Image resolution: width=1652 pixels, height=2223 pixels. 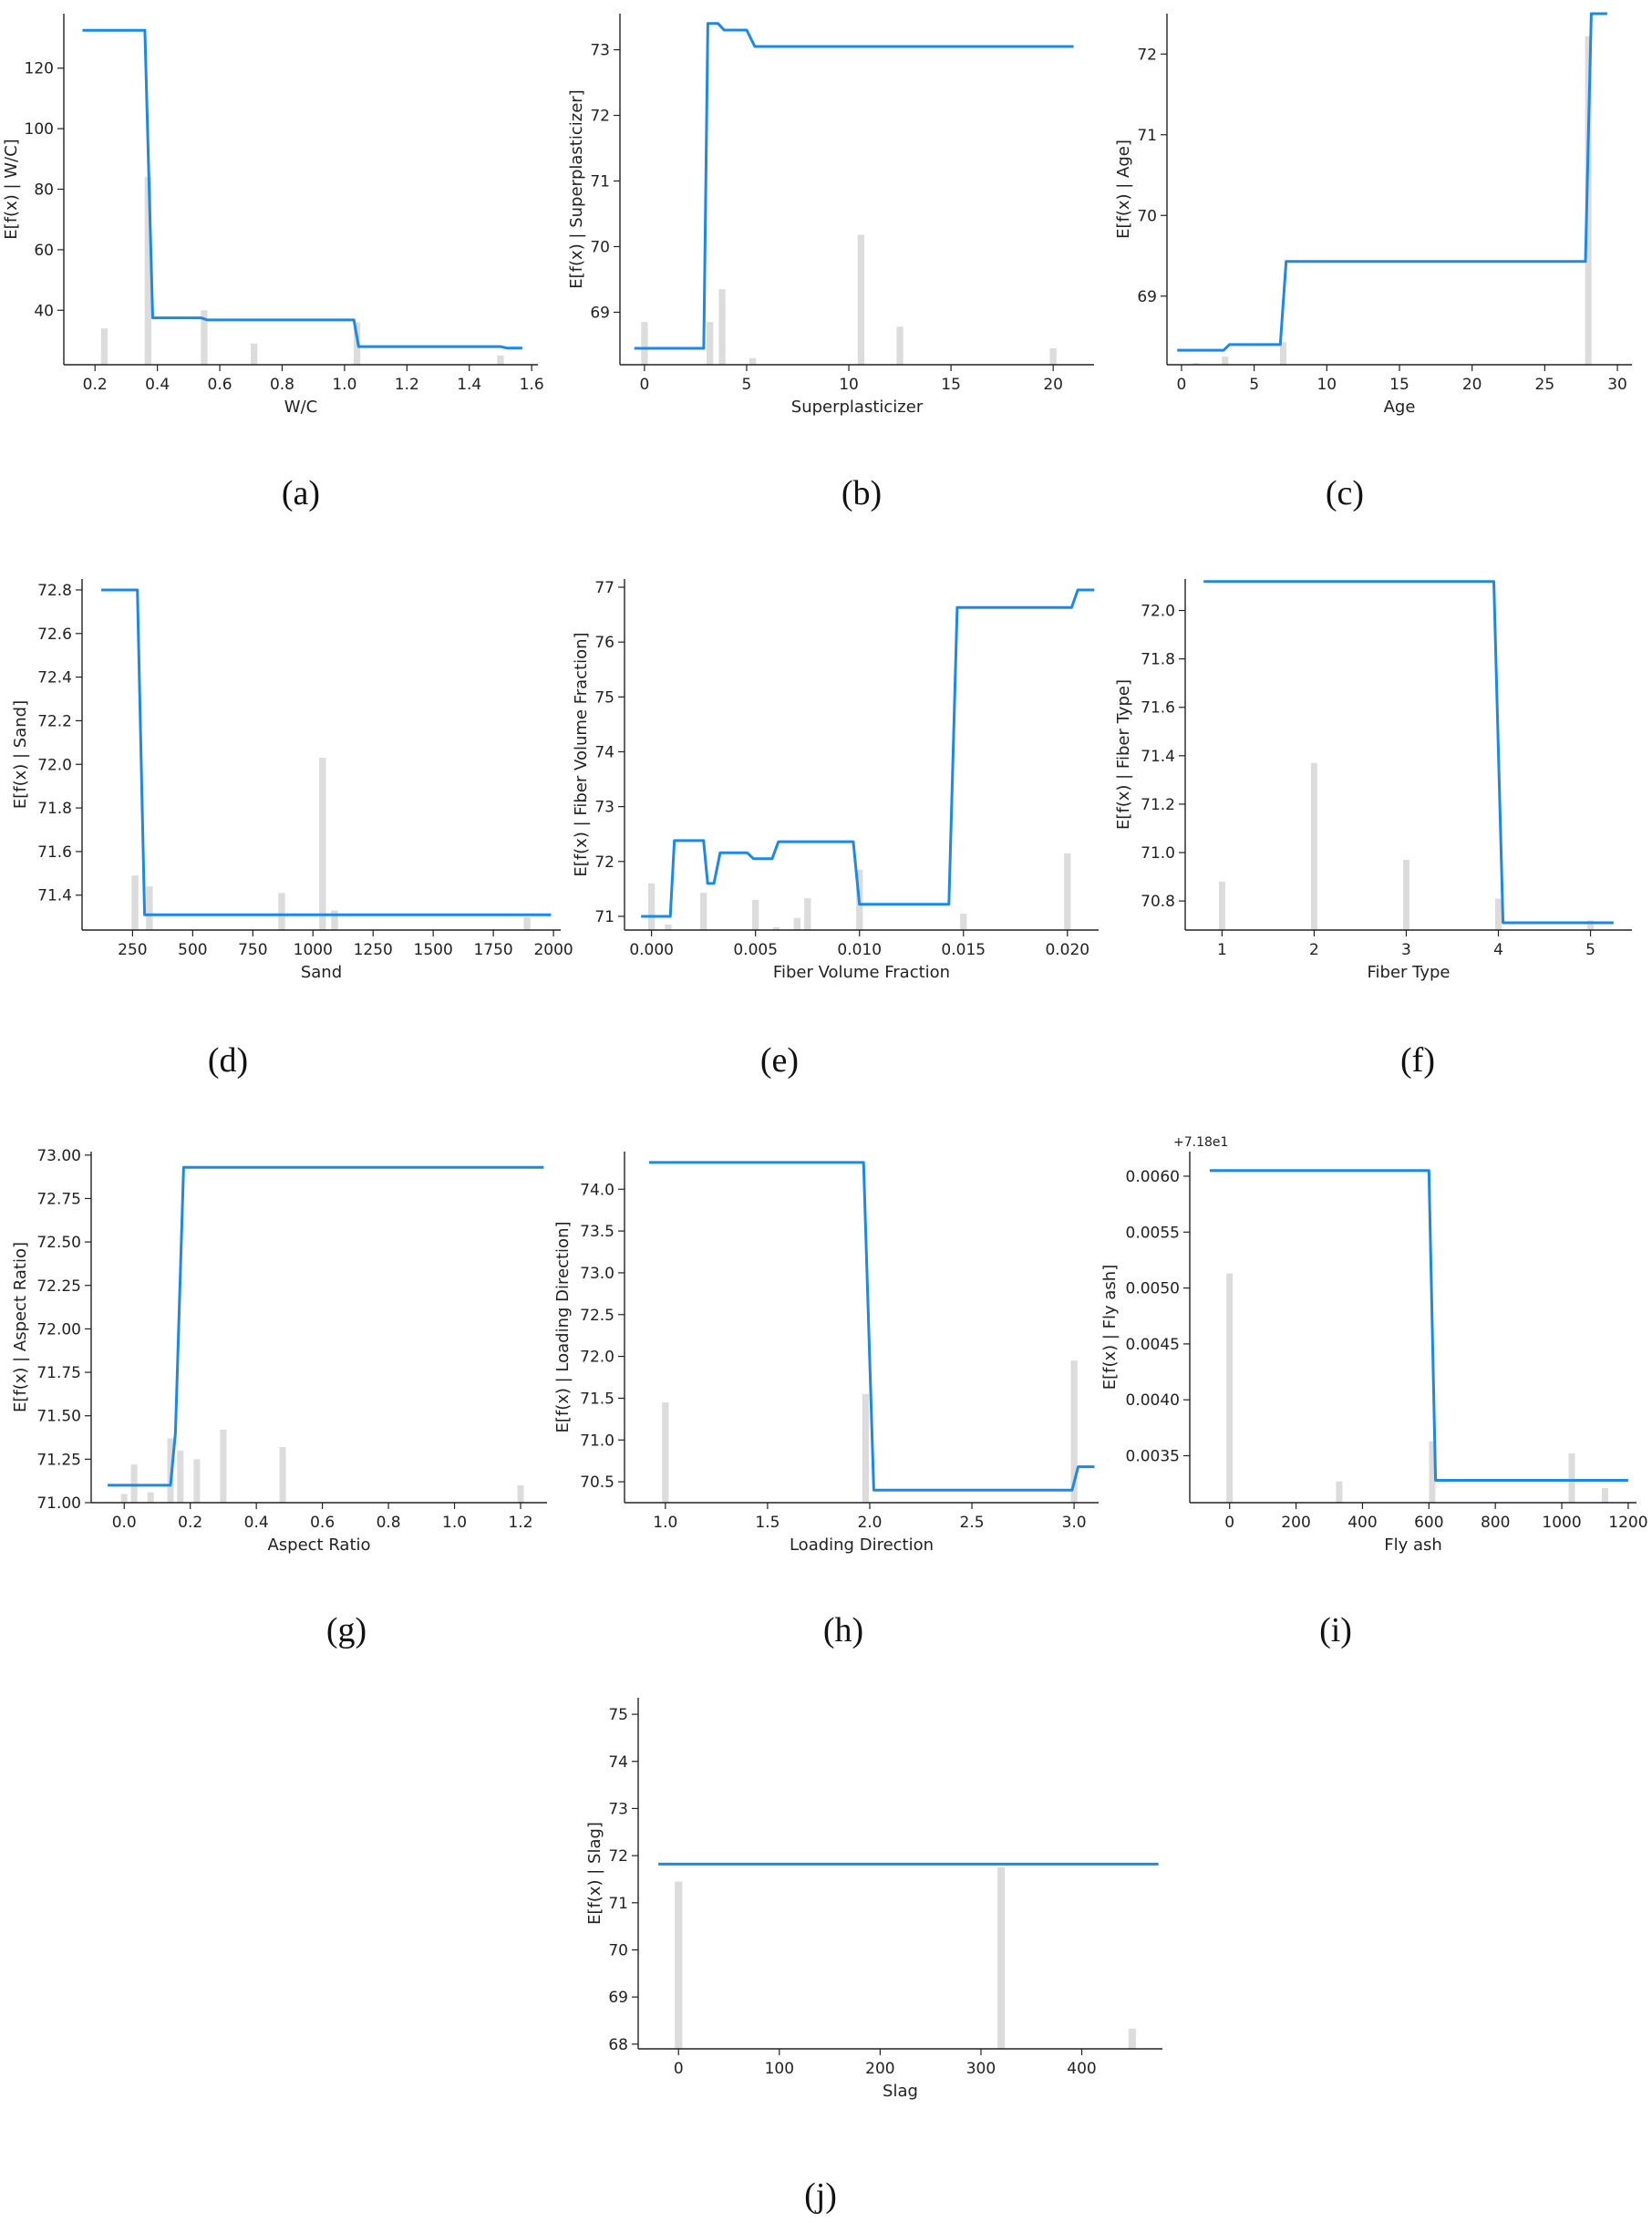 I want to click on y-tick-label: 80, so click(x=44, y=190).